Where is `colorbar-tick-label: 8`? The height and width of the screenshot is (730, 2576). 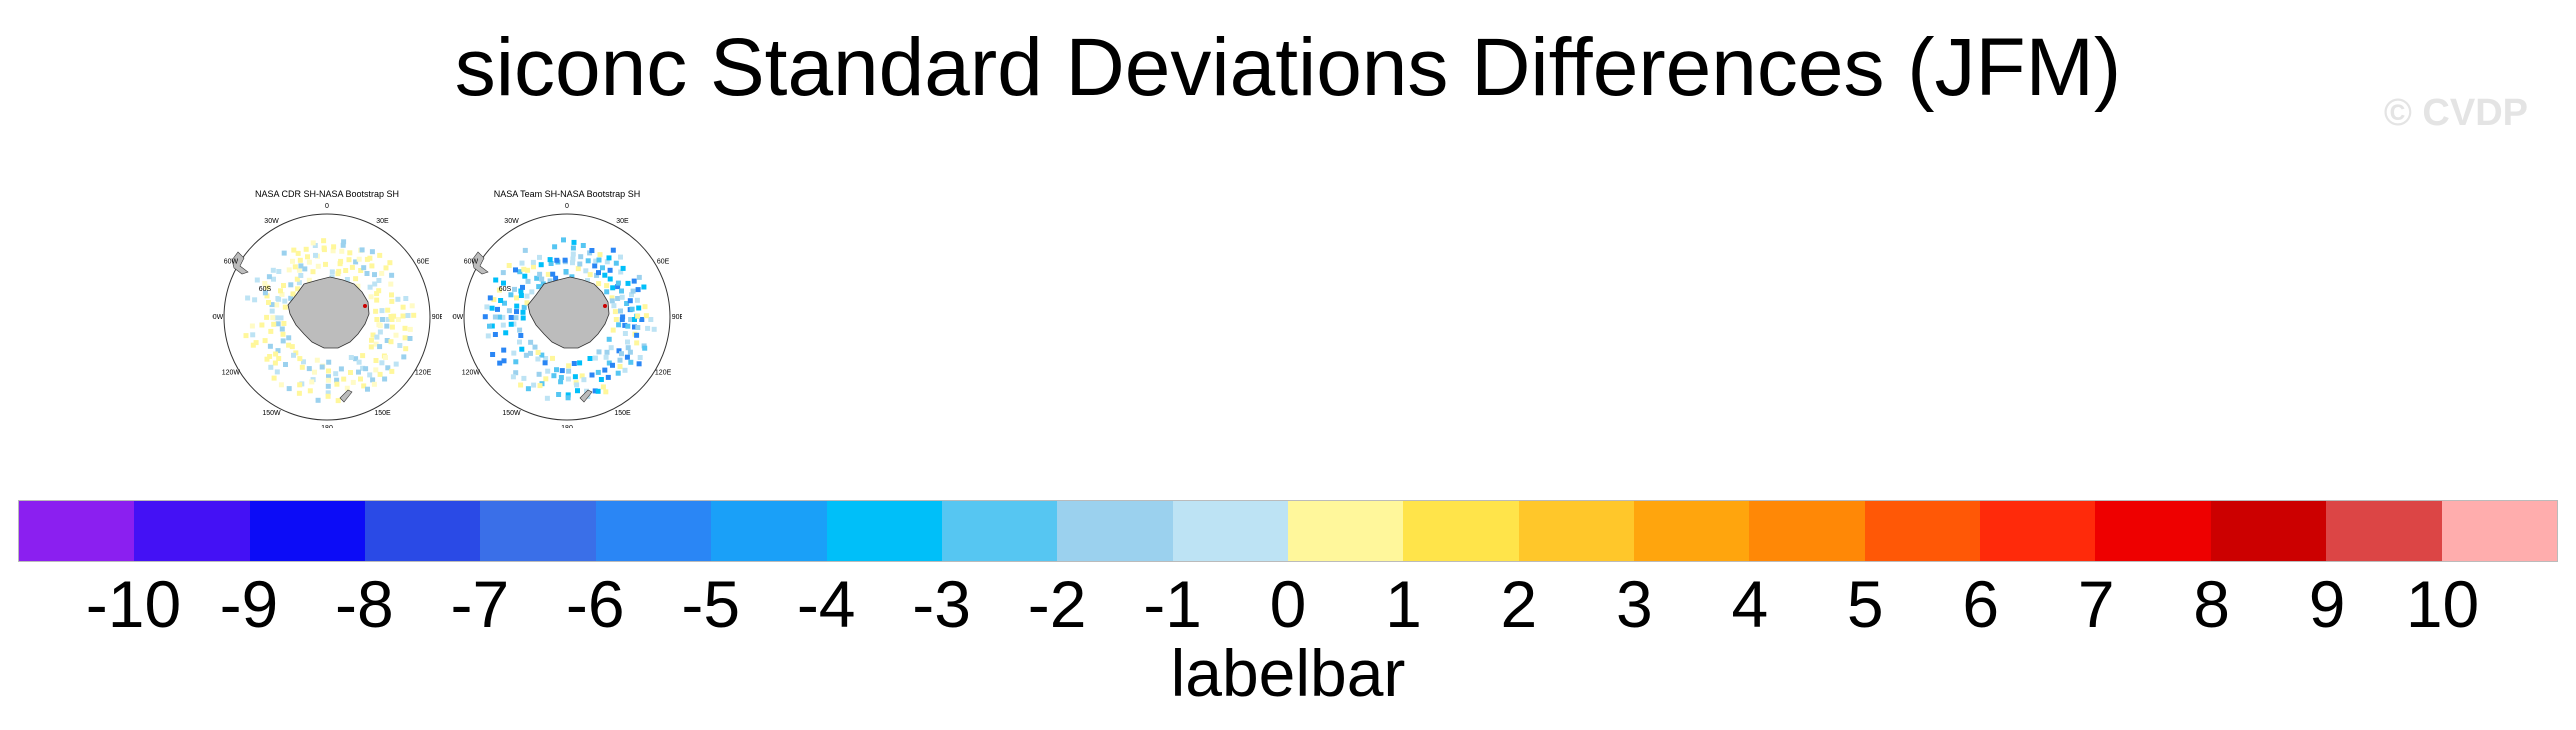
colorbar-tick-label: 8 is located at coordinates (2211, 604).